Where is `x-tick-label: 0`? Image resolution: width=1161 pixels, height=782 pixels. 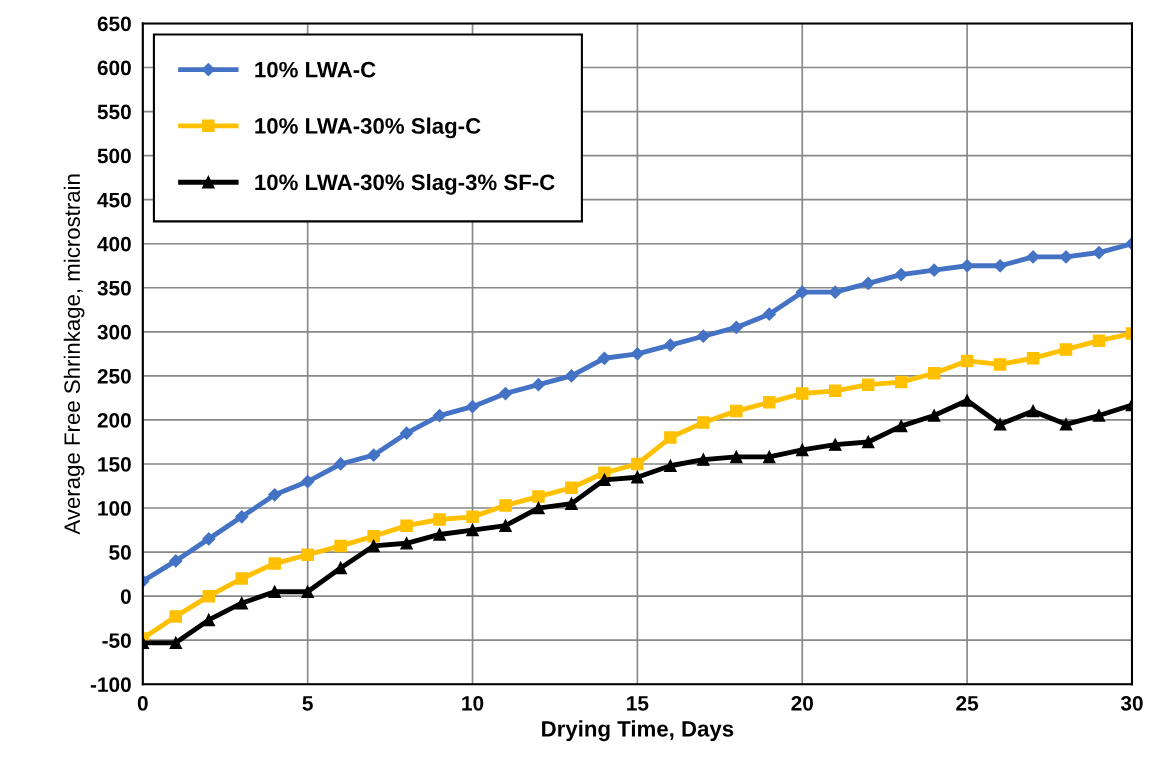
x-tick-label: 0 is located at coordinates (142, 703).